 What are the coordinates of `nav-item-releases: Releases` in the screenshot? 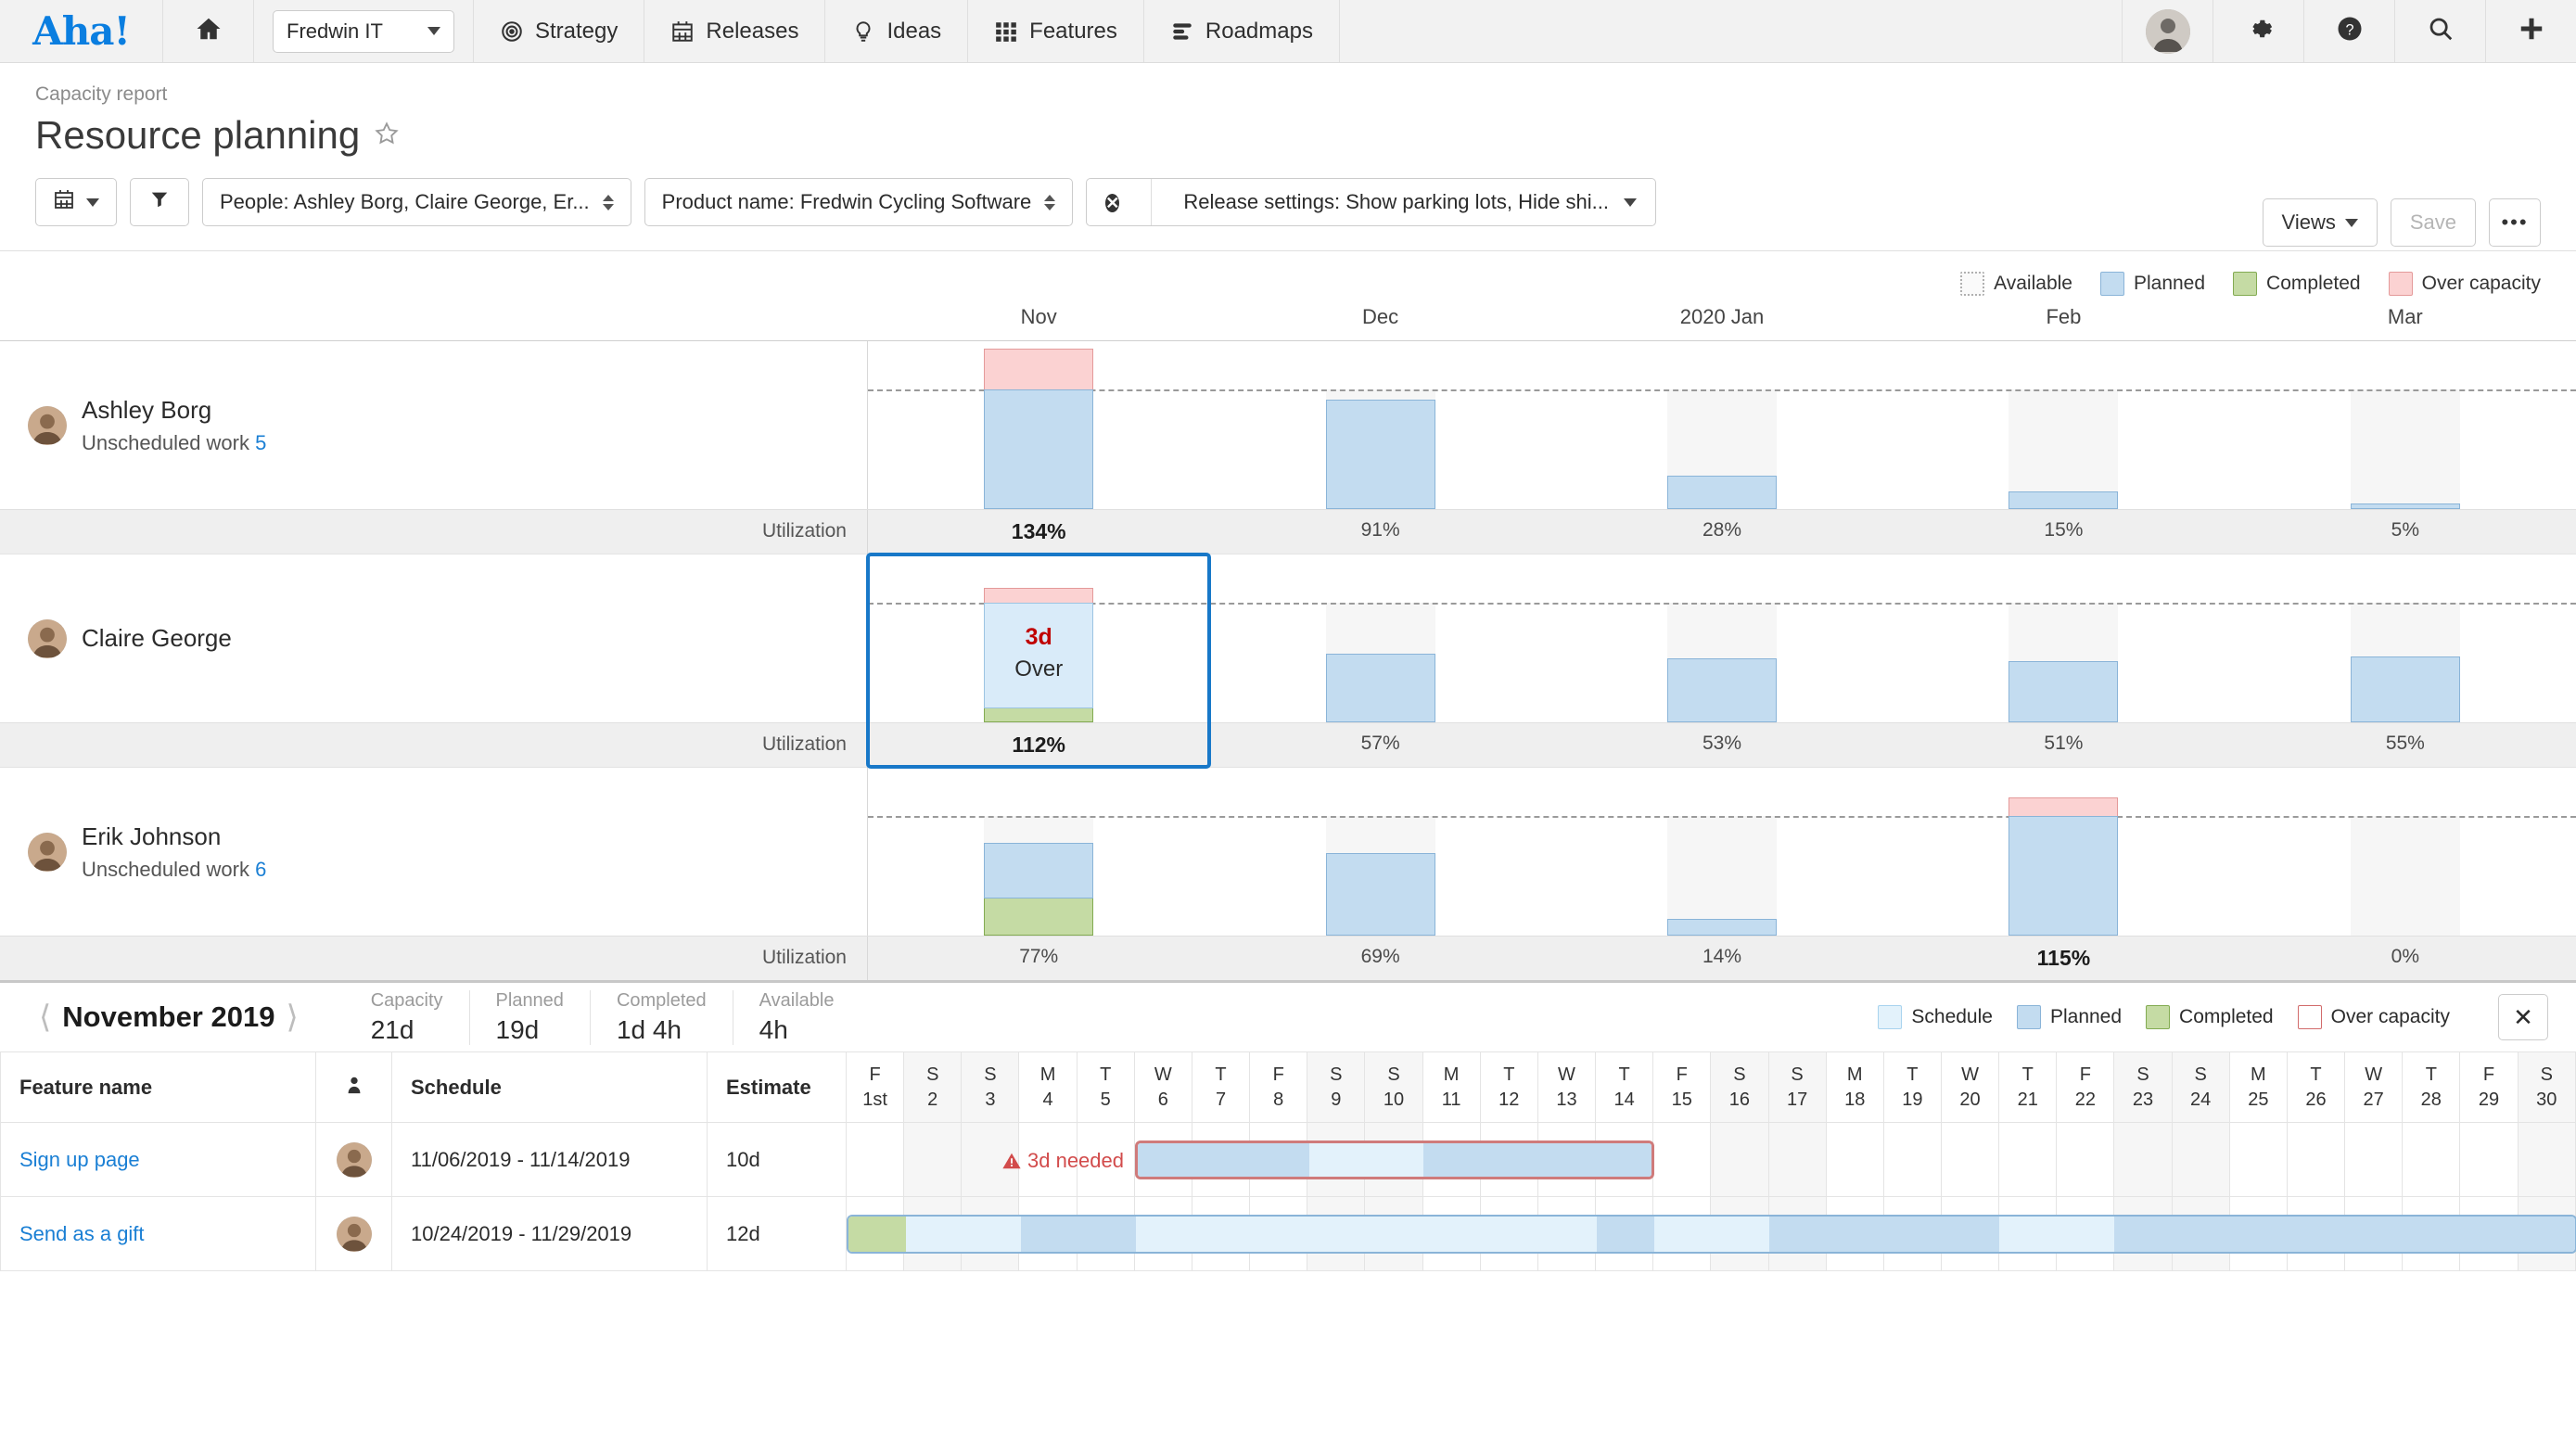 It's located at (735, 31).